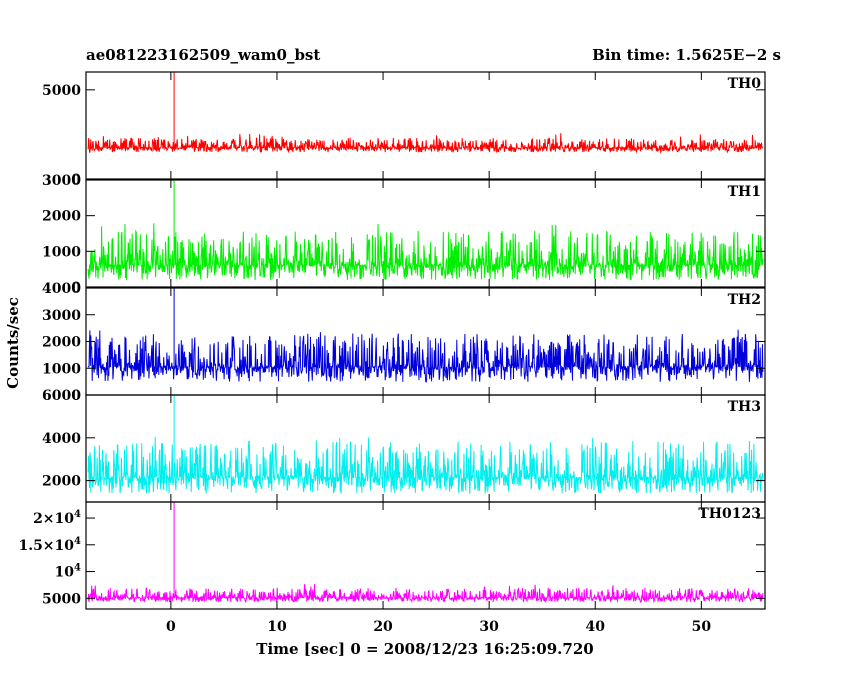 The height and width of the screenshot is (680, 850). What do you see at coordinates (424, 649) in the screenshot?
I see `x-axis-label: Time [sec] 0 = 2008/12/23 16:25:09.720` at bounding box center [424, 649].